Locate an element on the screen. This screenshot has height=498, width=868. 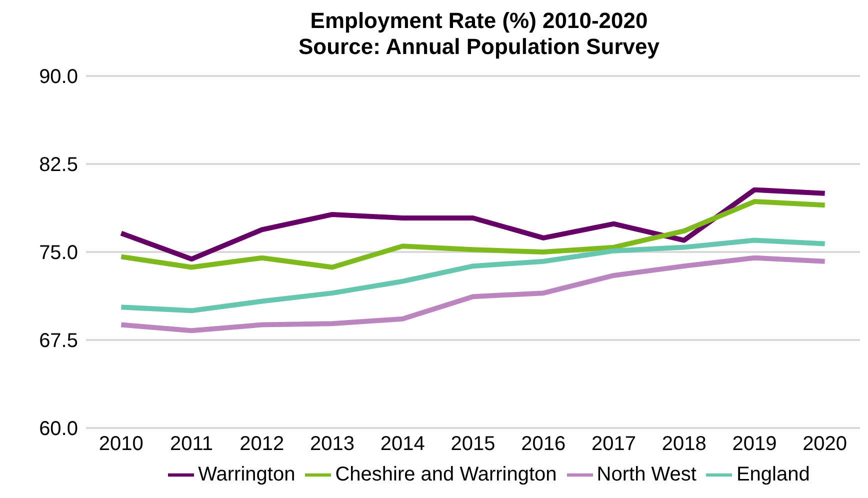
y-tick-label: 90.0 is located at coordinates (58, 77).